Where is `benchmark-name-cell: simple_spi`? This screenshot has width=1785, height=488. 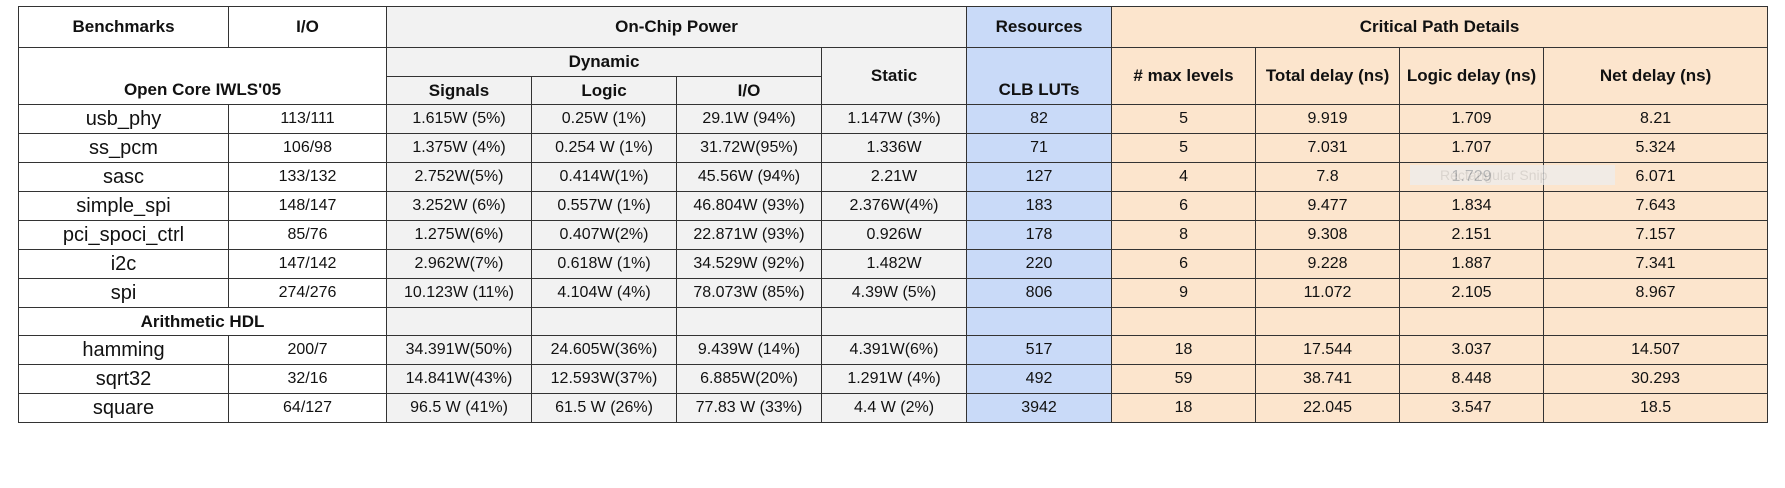 benchmark-name-cell: simple_spi is located at coordinates (123, 206).